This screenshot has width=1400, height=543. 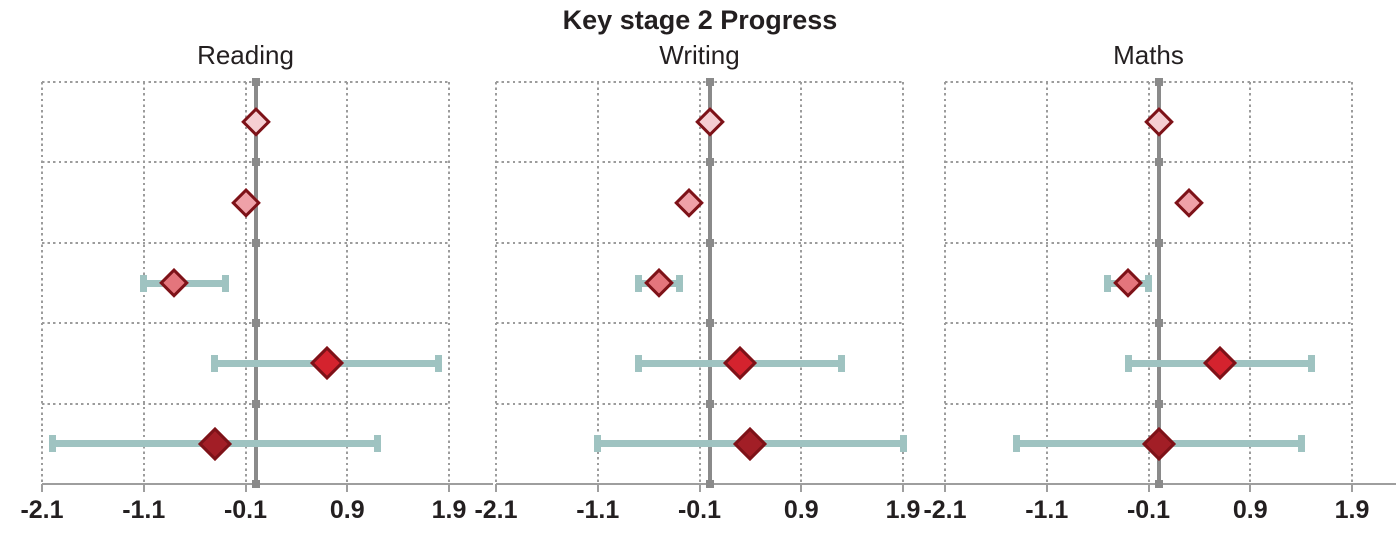 I want to click on chart-title: Key stage 2 Progress, so click(x=700, y=20).